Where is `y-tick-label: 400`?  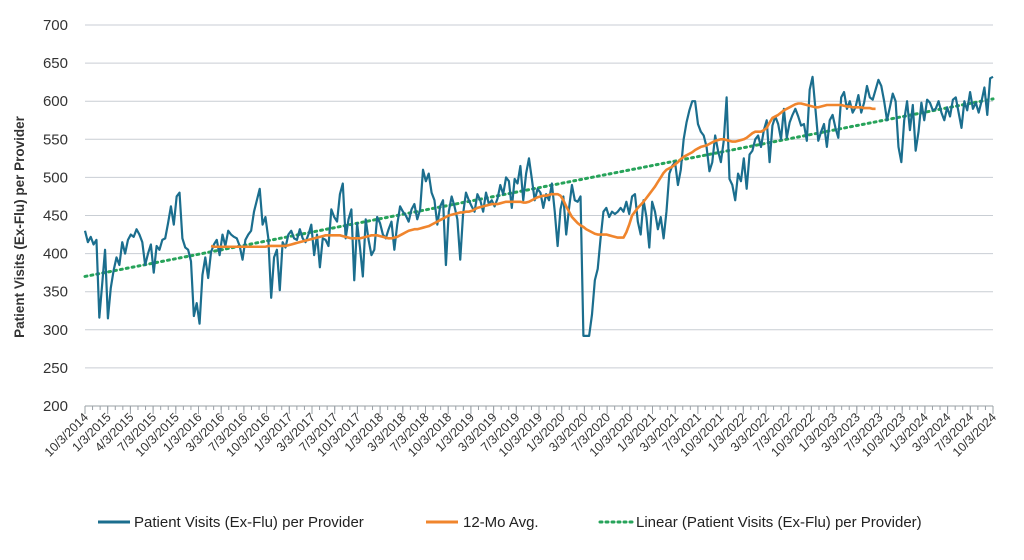 y-tick-label: 400 is located at coordinates (55, 254).